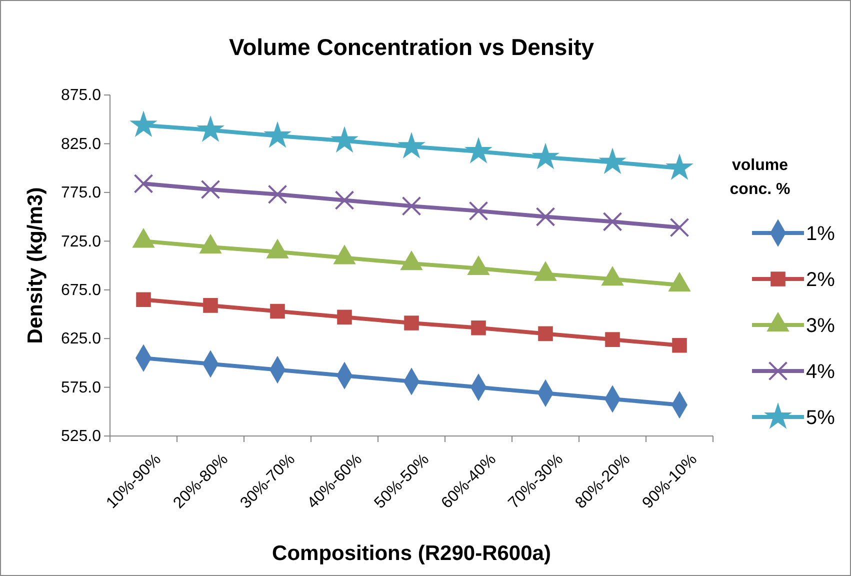  What do you see at coordinates (821, 372) in the screenshot?
I see `legend-label: 4%` at bounding box center [821, 372].